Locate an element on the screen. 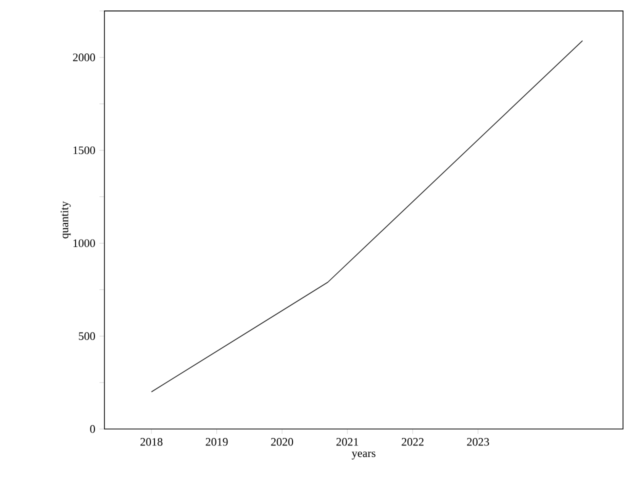 The image size is (627, 486). x-tick-label: 2021 is located at coordinates (347, 442).